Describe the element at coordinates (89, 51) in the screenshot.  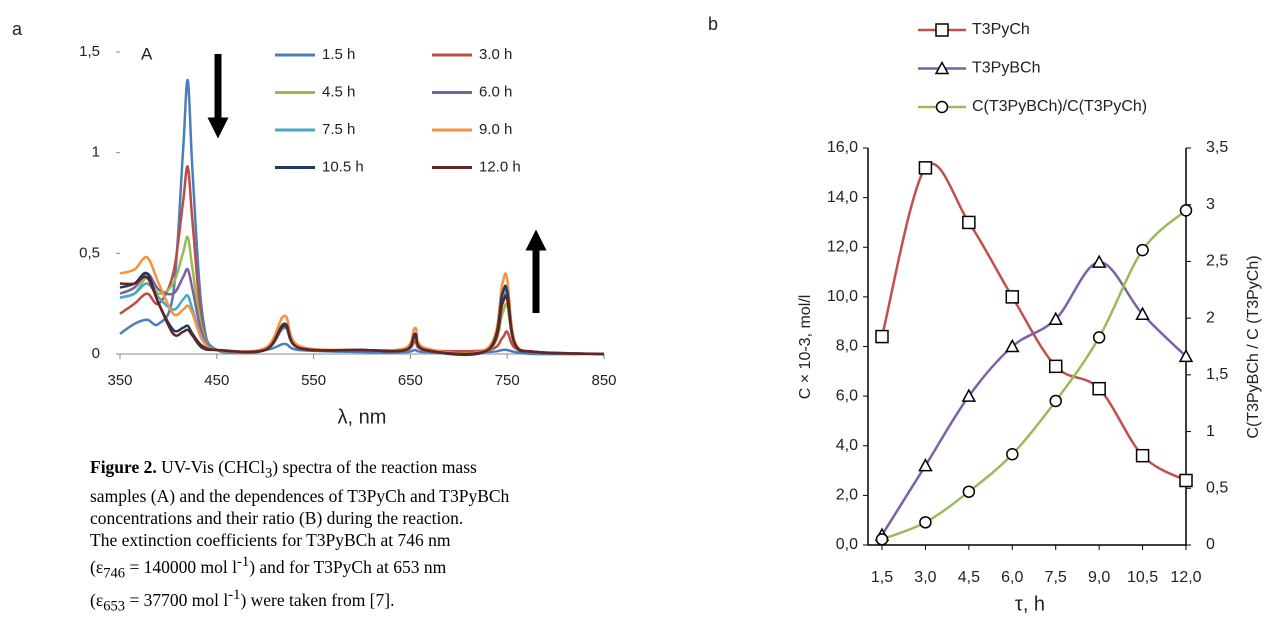
I see `y-tick-label: 1,5` at that location.